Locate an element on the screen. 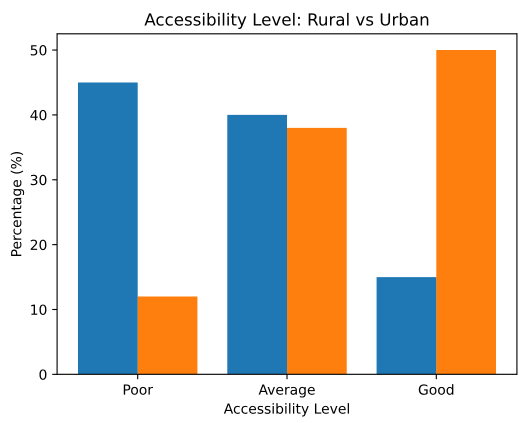 This screenshot has height=423, width=519. y-tick-label: 0 is located at coordinates (42, 374).